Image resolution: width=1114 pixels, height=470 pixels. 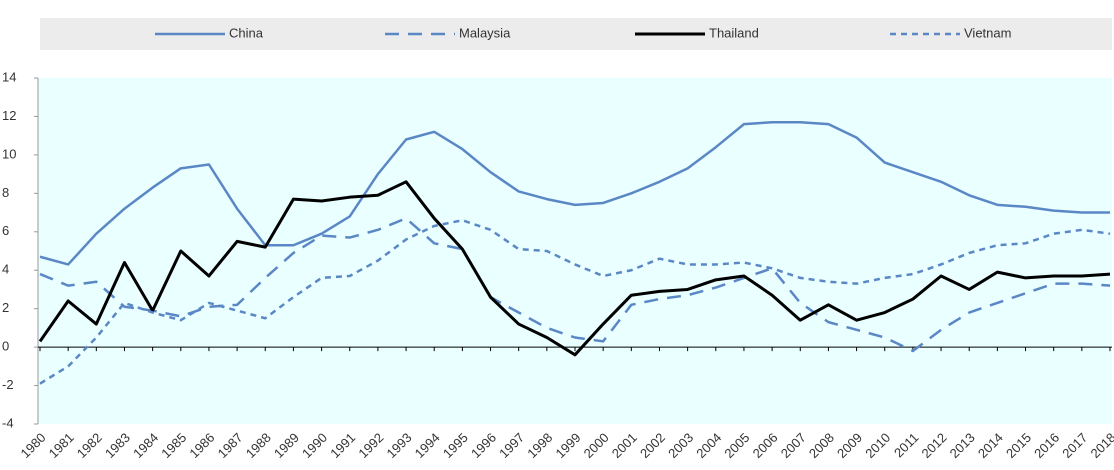 I want to click on y-tick-label: 6, so click(x=5, y=230).